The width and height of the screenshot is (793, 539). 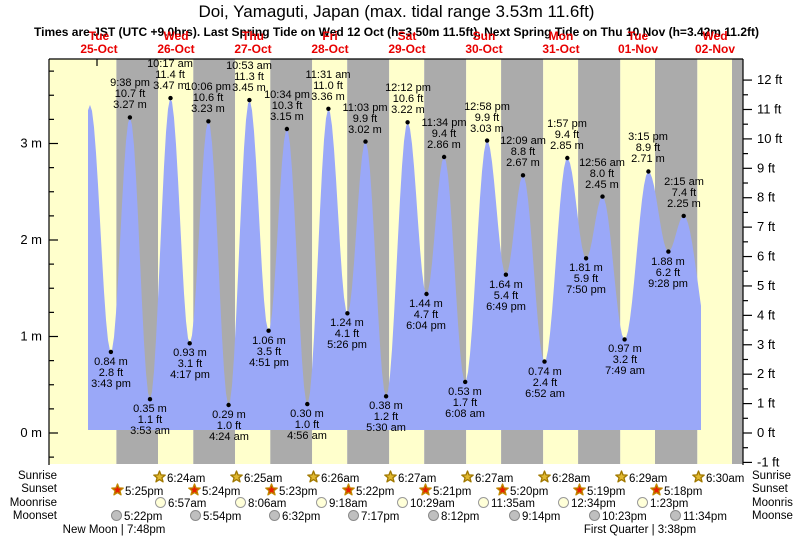 What do you see at coordinates (111, 373) in the screenshot?
I see `tide-label-line: 2.8 ft` at bounding box center [111, 373].